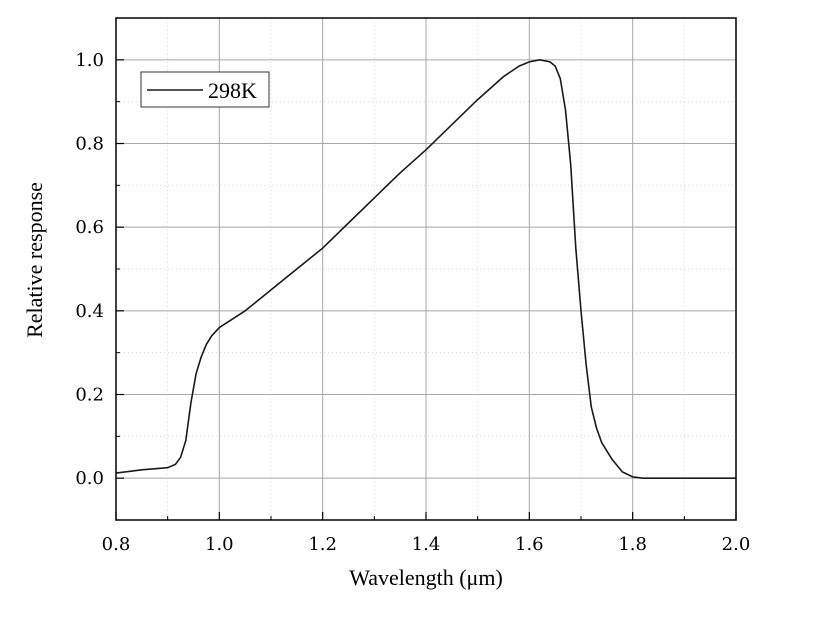  What do you see at coordinates (89, 144) in the screenshot?
I see `y-tick-label: 0.8` at bounding box center [89, 144].